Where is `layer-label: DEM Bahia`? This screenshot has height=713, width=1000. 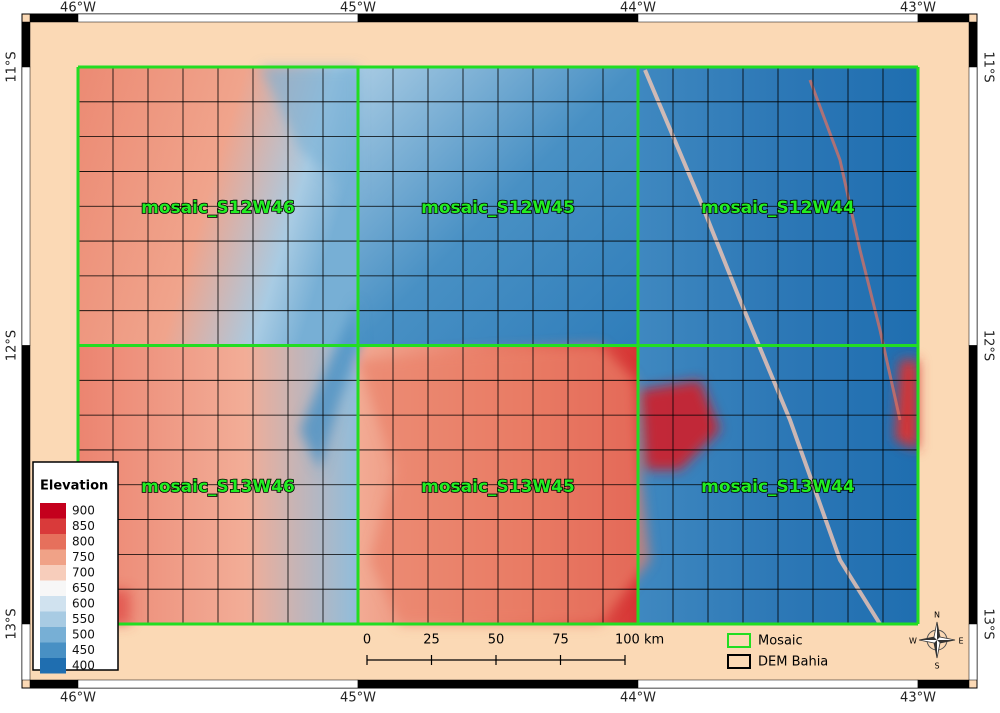 layer-label: DEM Bahia is located at coordinates (793, 662).